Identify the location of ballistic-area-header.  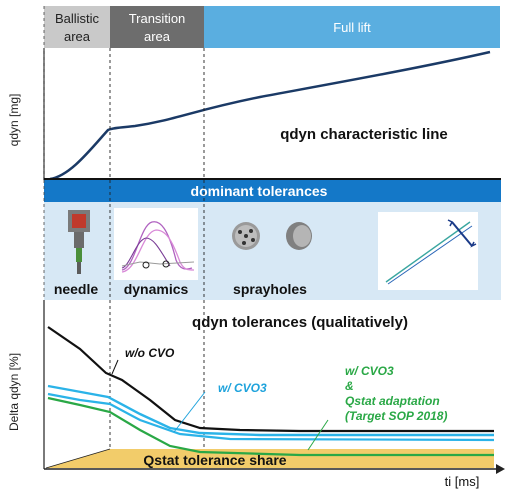
(77, 27).